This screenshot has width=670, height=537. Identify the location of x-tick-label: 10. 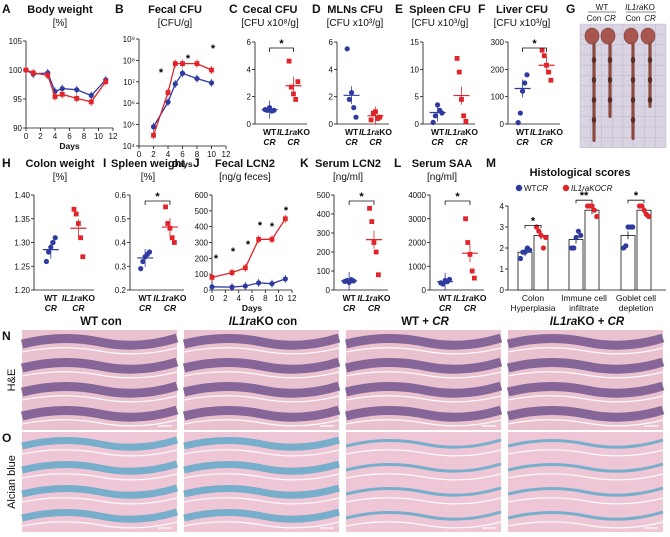
(211, 154).